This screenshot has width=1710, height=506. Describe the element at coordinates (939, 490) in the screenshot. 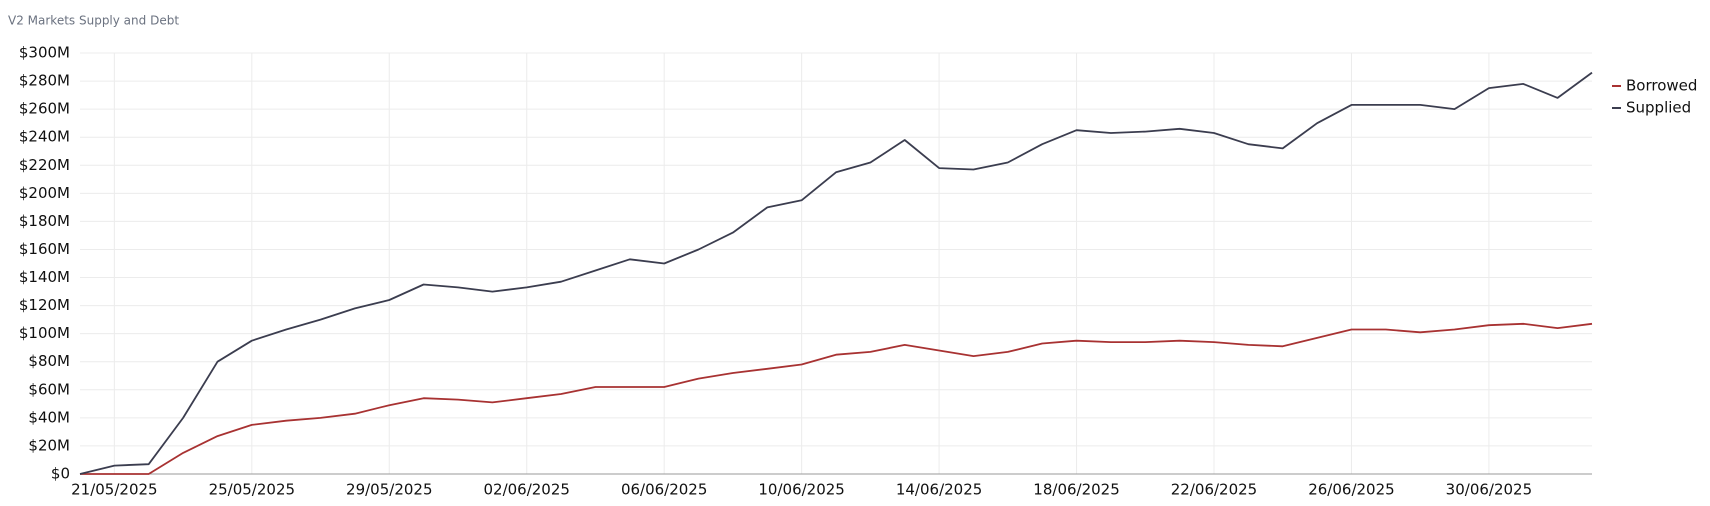

I see `x-tick-label: 14/06/2025` at that location.